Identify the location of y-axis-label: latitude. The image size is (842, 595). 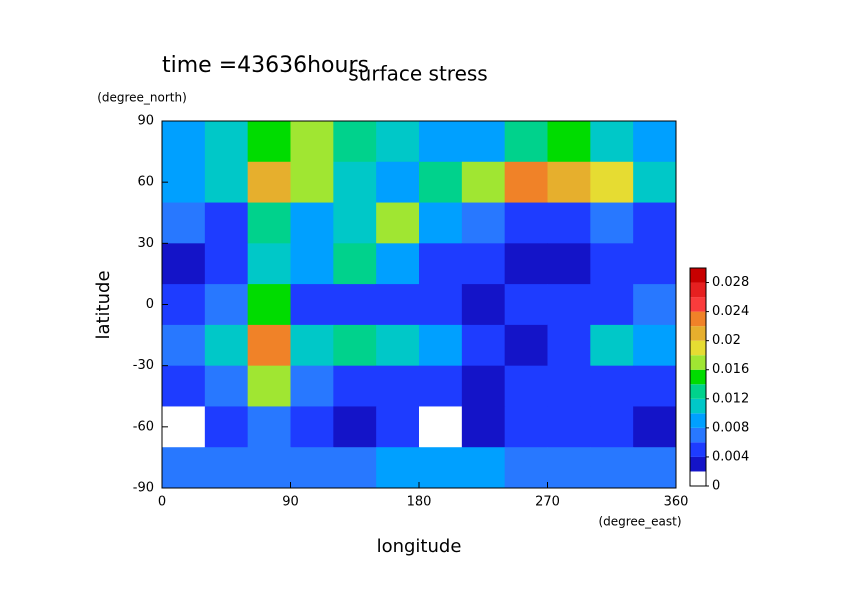
(103, 304).